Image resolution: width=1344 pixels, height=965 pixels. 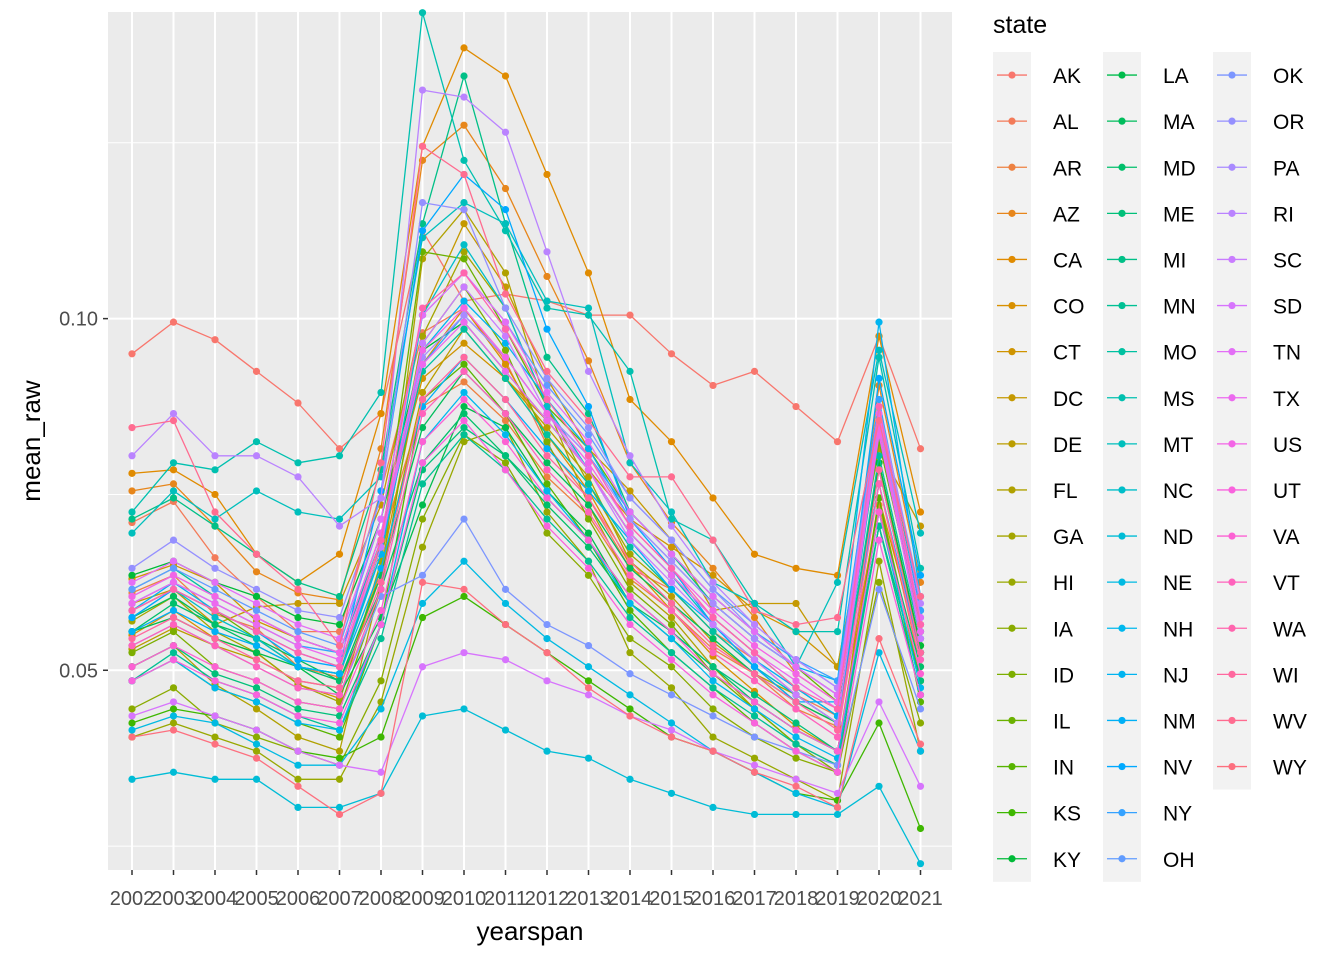 I want to click on series-wy, so click(x=526, y=698).